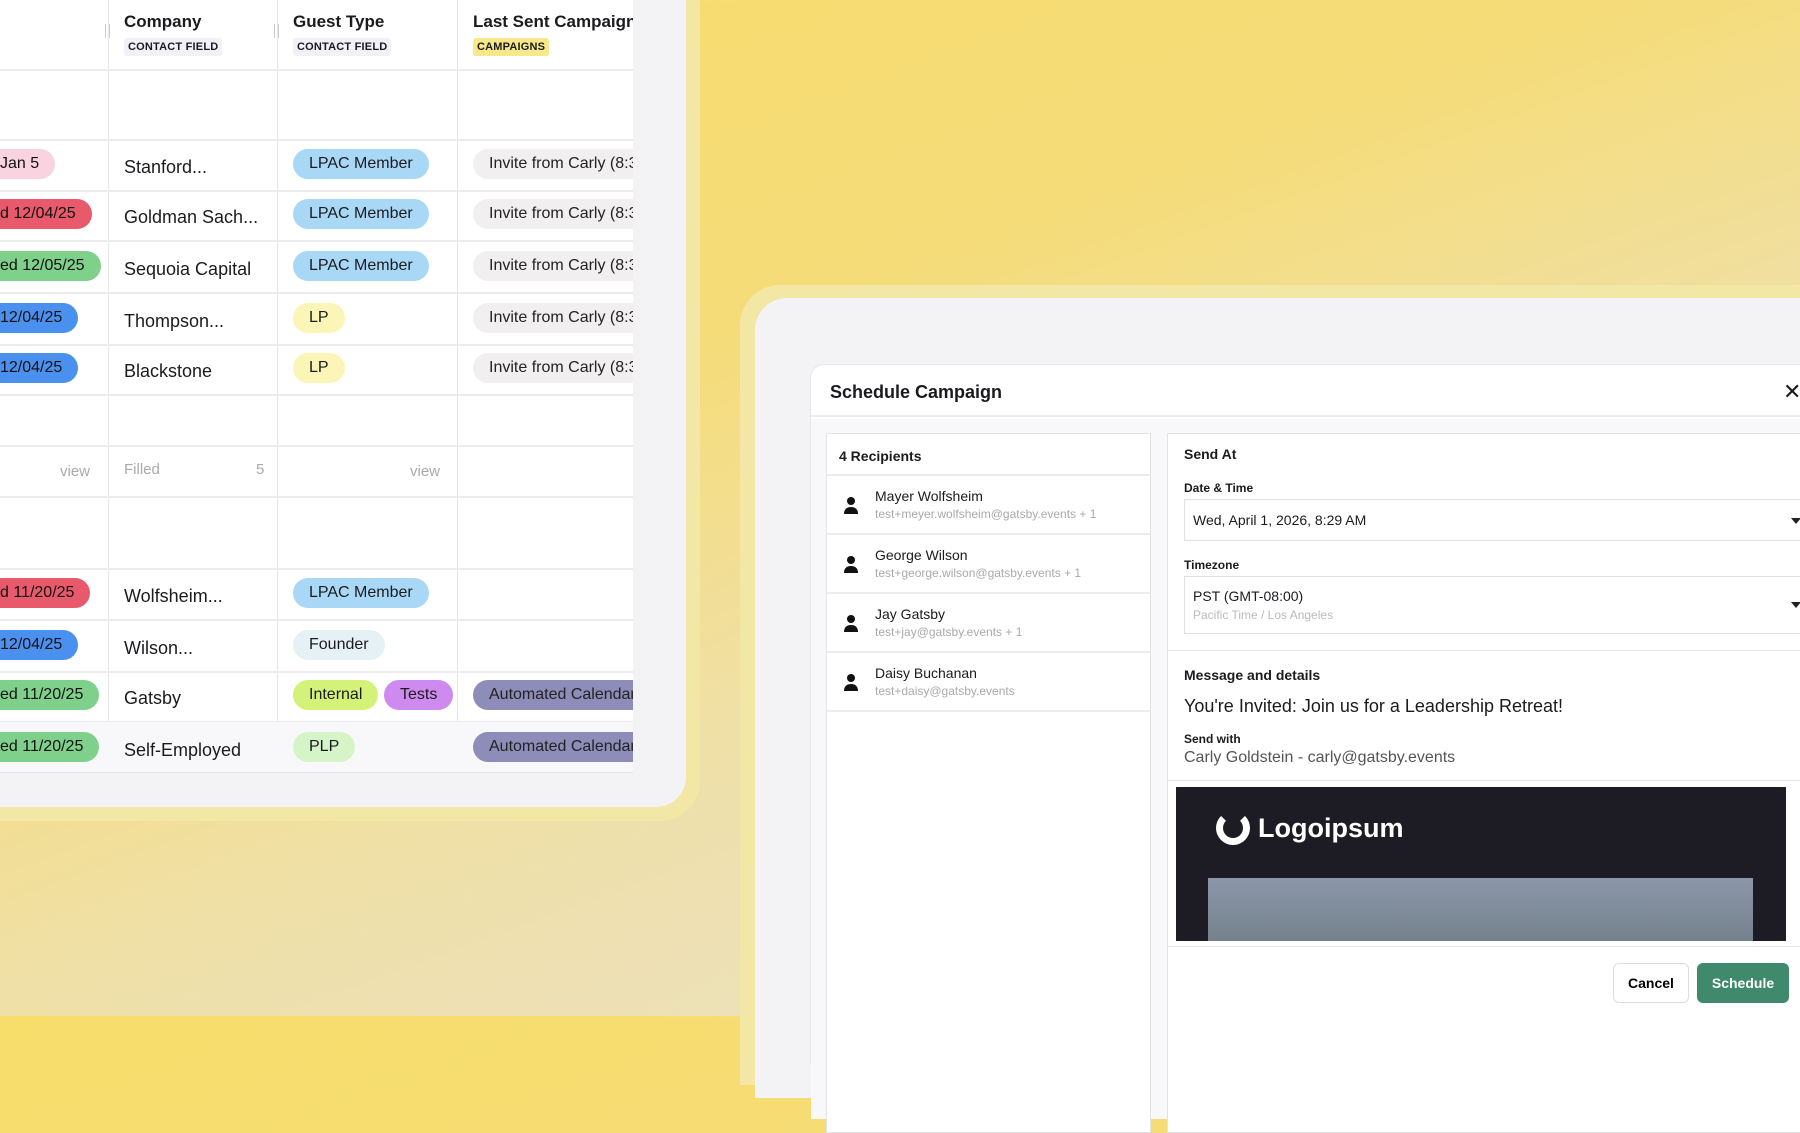 This screenshot has height=1133, width=1800. What do you see at coordinates (1481, 864) in the screenshot?
I see `email-preview: Logoipsum` at bounding box center [1481, 864].